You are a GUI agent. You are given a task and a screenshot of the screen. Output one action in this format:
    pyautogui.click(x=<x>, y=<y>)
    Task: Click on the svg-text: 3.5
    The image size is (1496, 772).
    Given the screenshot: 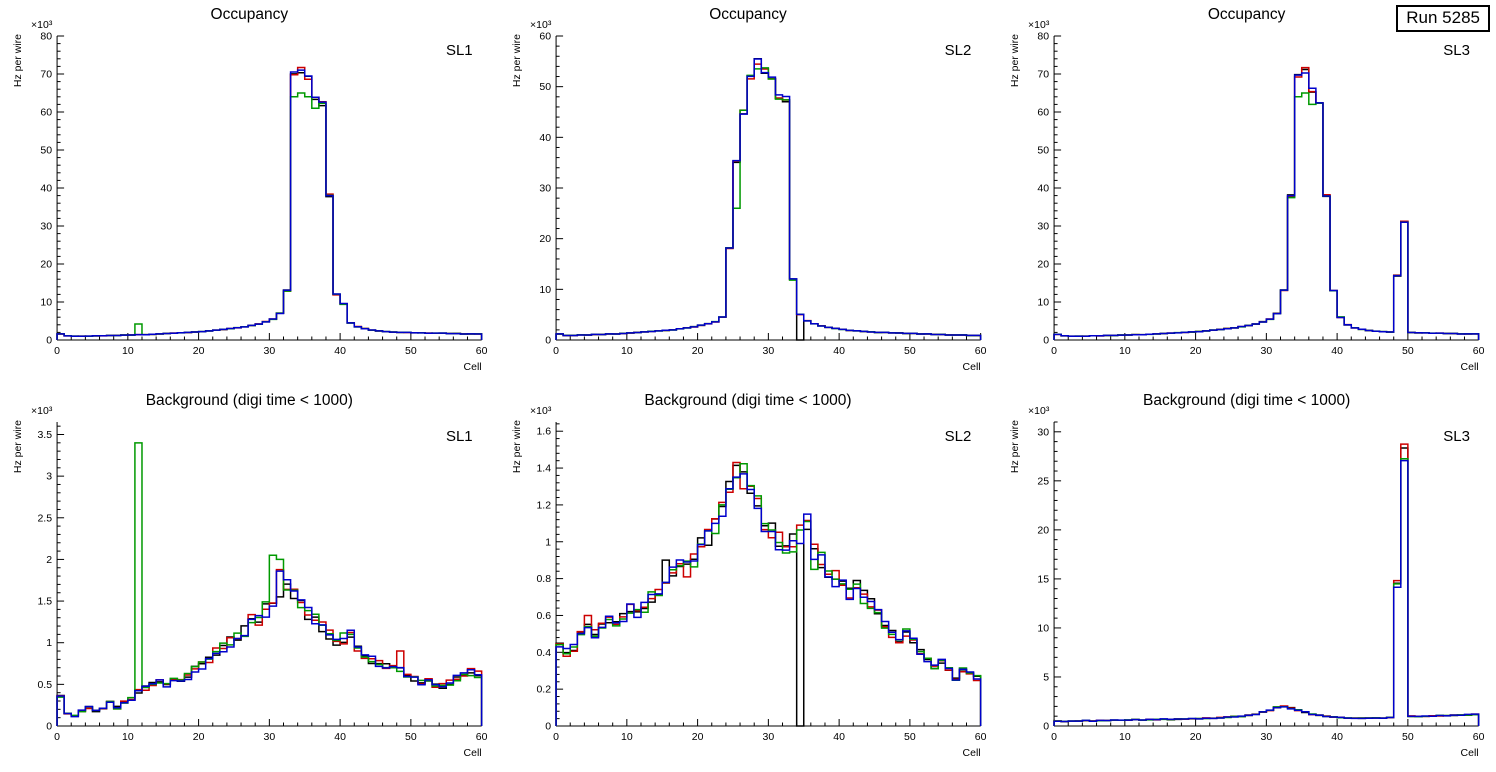 What is the action you would take?
    pyautogui.click(x=44, y=435)
    